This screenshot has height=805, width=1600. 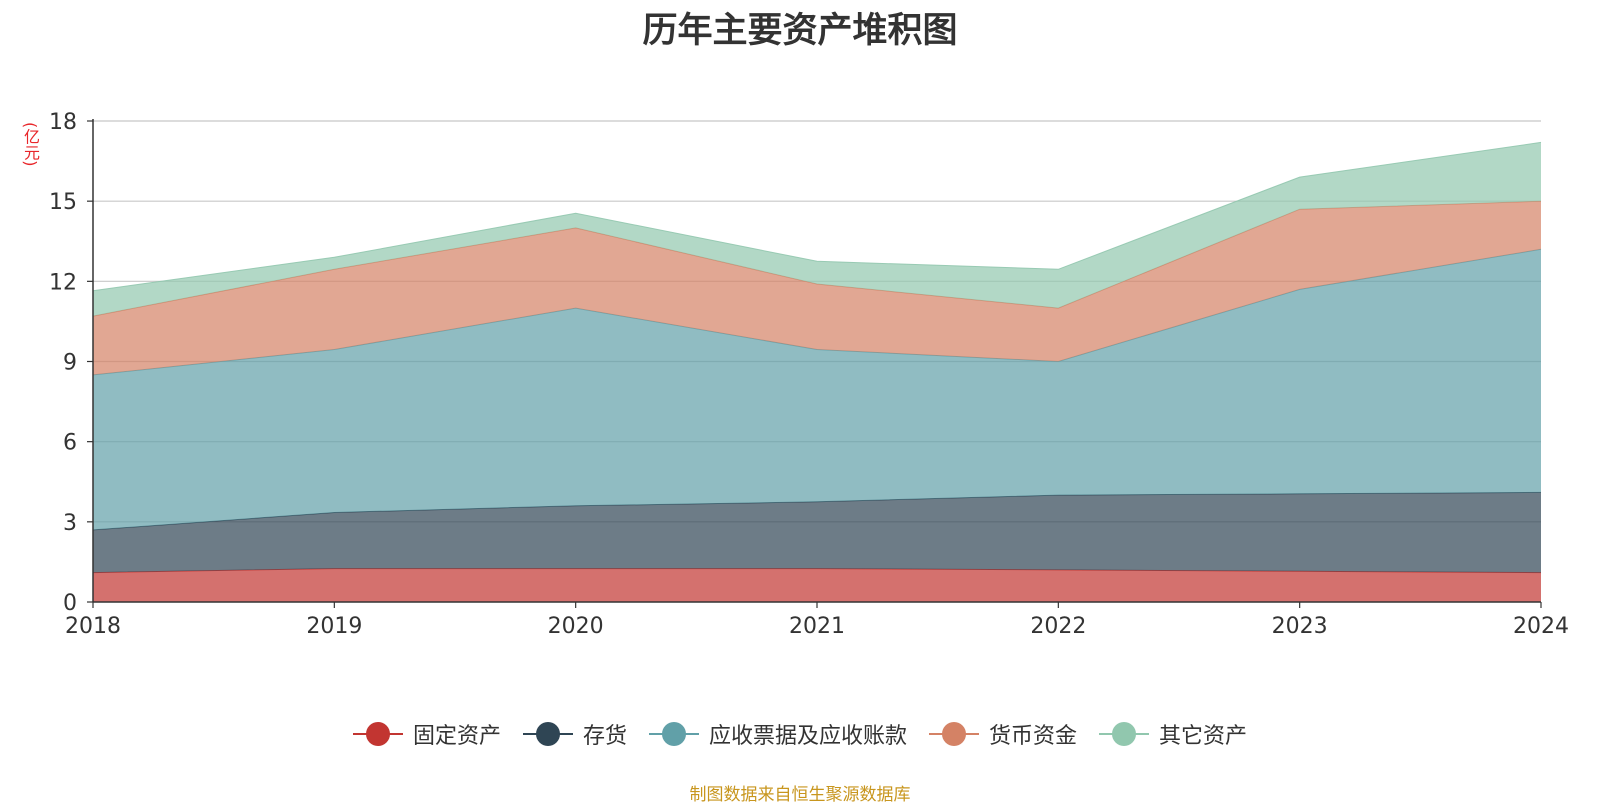 What do you see at coordinates (70, 443) in the screenshot?
I see `y-tick-label: 6` at bounding box center [70, 443].